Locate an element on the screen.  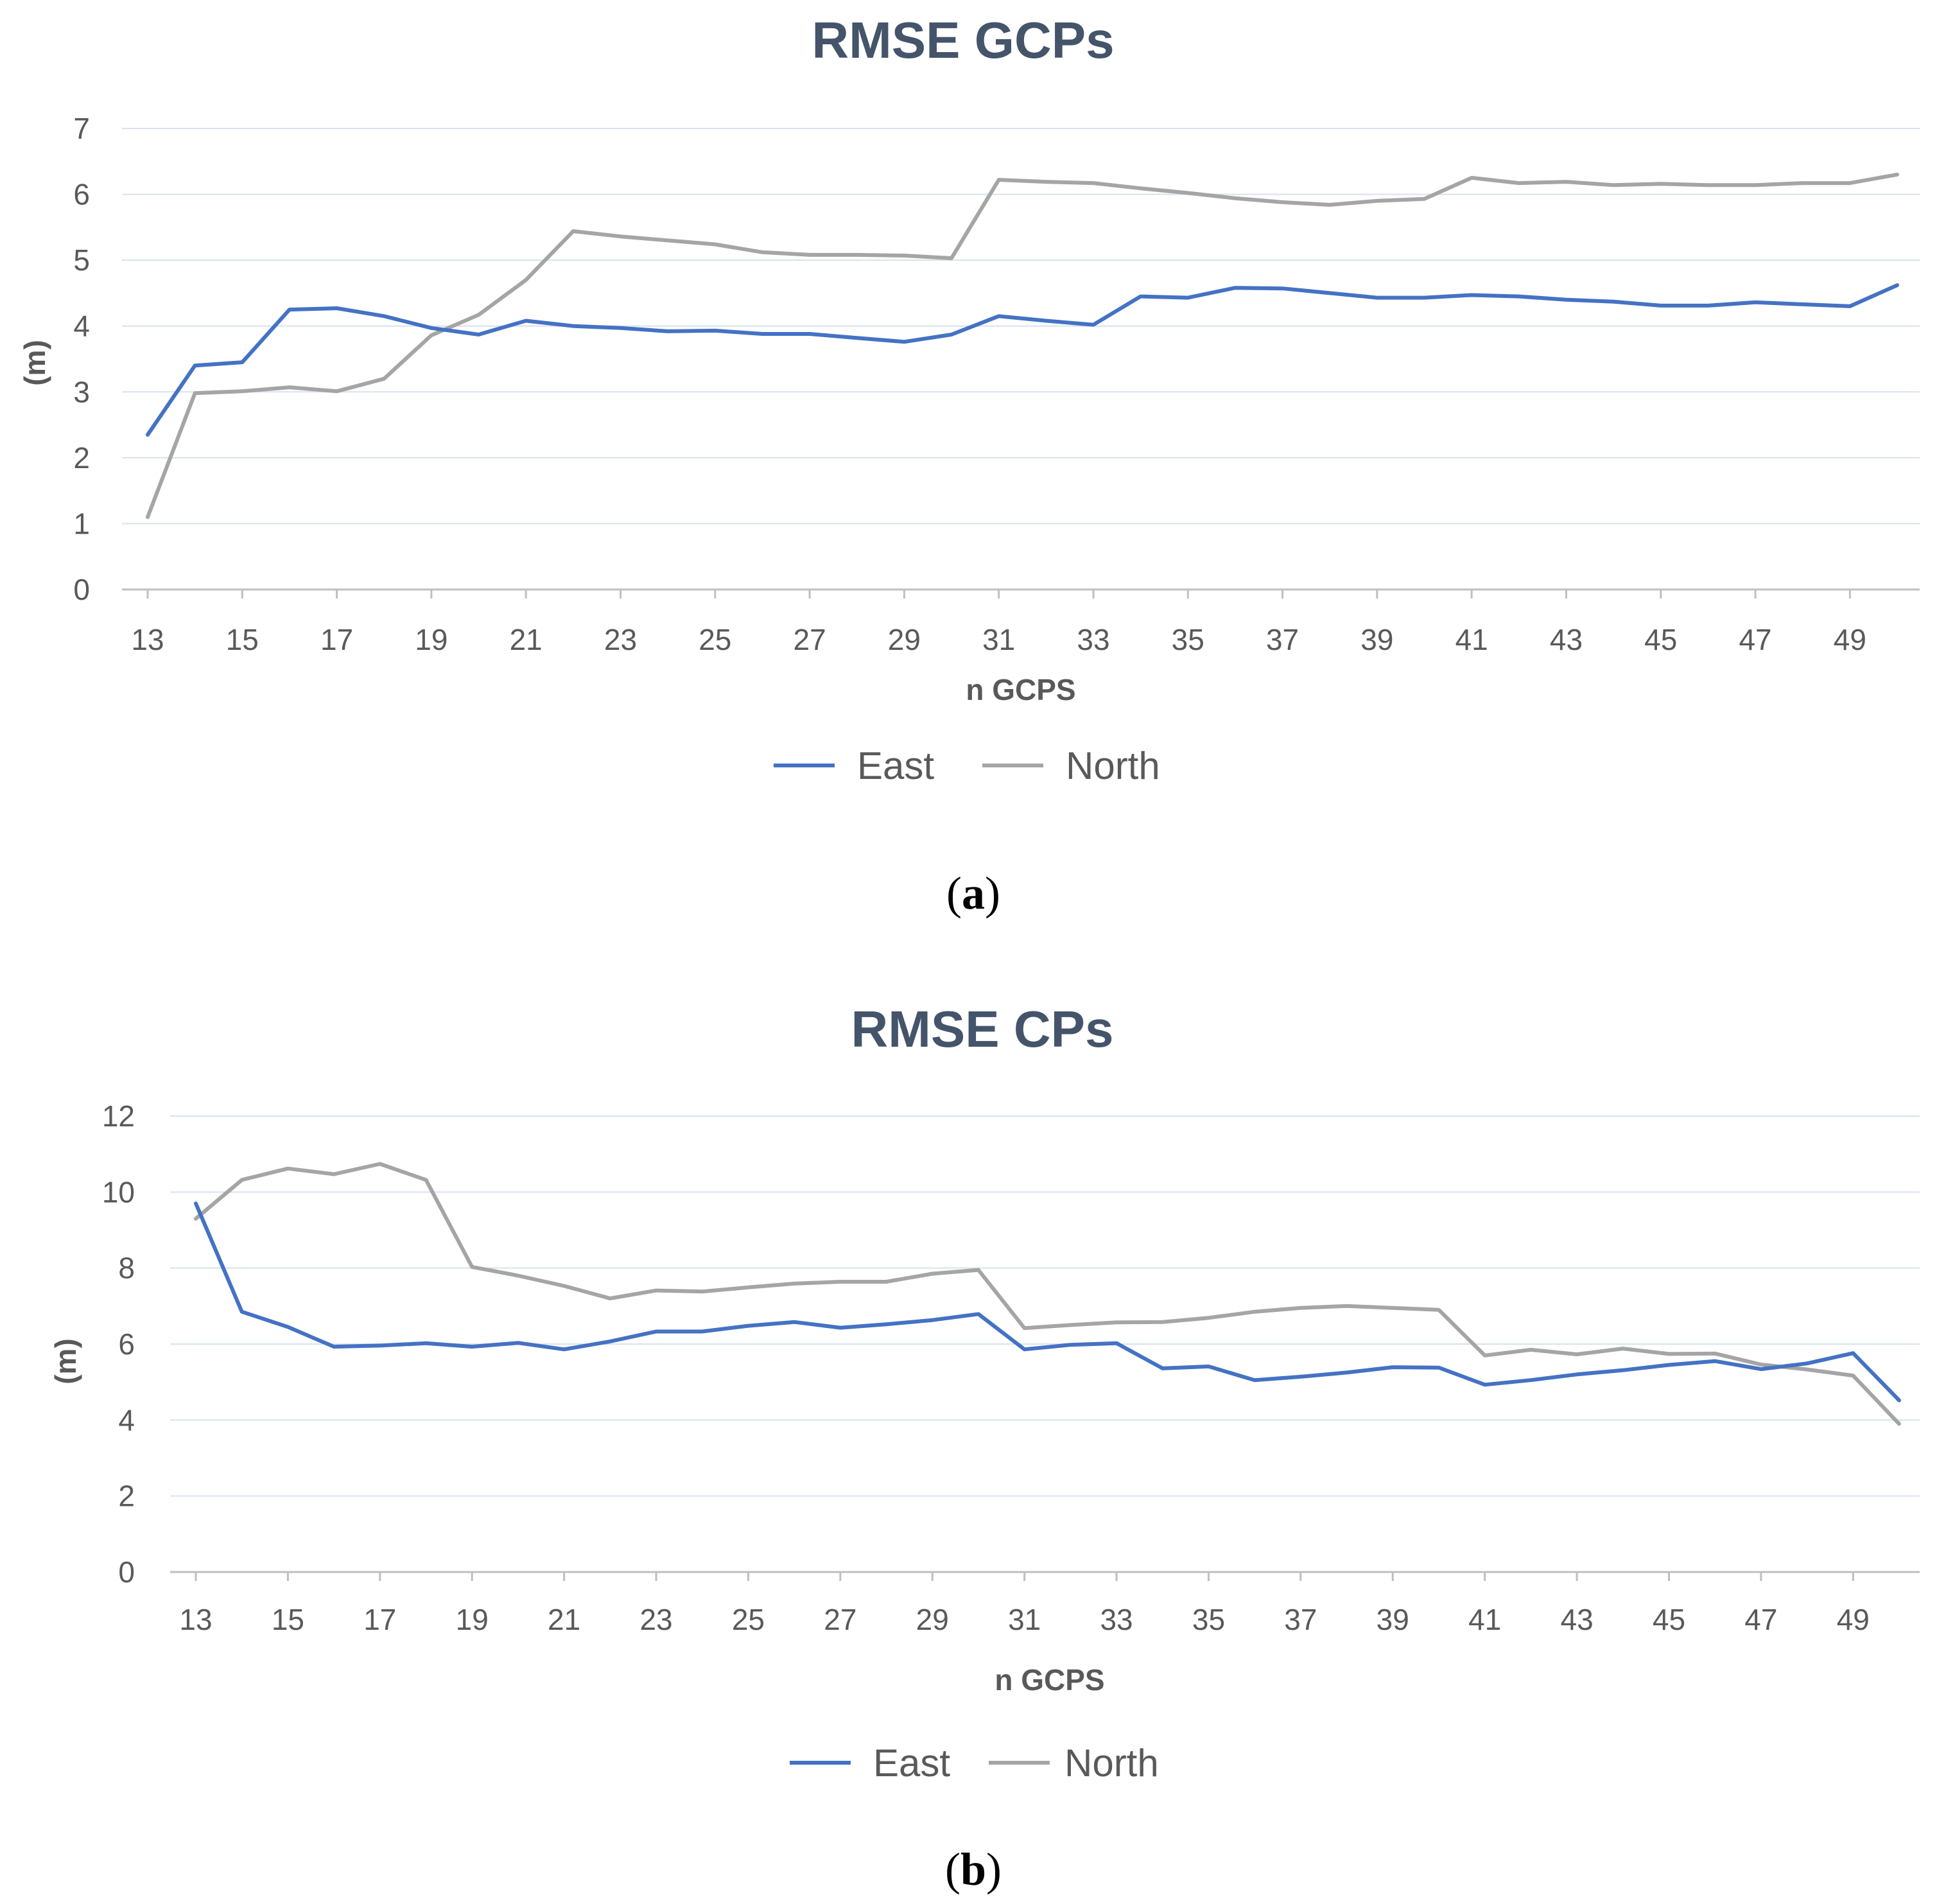
caption-letter: a is located at coordinates (974, 893).